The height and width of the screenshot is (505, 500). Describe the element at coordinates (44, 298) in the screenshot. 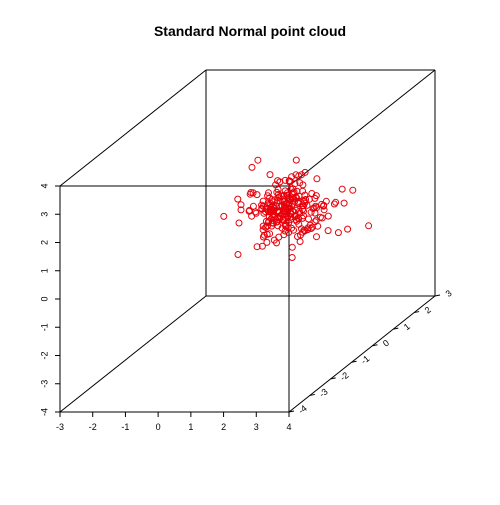

I see `z-tick-label: 0` at that location.